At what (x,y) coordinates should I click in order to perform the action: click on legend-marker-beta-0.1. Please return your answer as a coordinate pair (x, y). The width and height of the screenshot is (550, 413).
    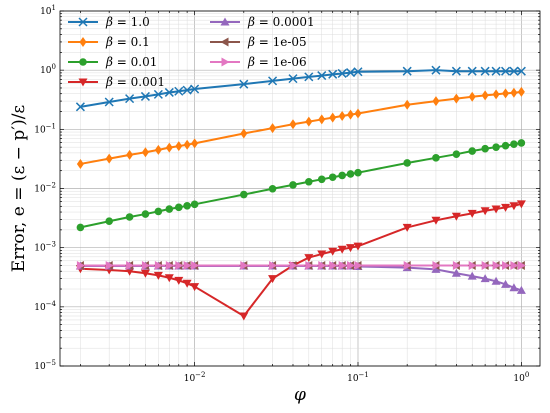
    Looking at the image, I should click on (83, 42).